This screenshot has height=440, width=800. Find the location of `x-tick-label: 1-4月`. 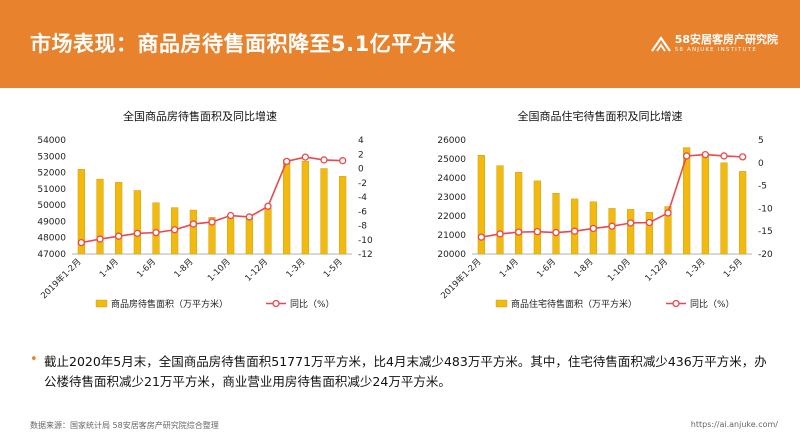

x-tick-label: 1-4月 is located at coordinates (109, 268).